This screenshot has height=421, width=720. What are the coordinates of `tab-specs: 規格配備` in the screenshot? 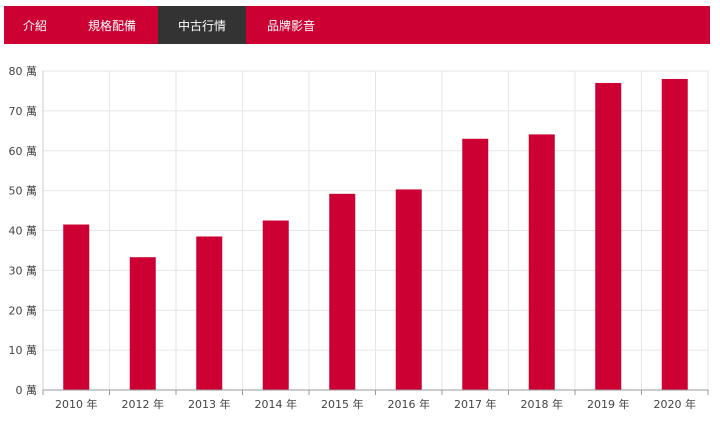 It's located at (111, 25).